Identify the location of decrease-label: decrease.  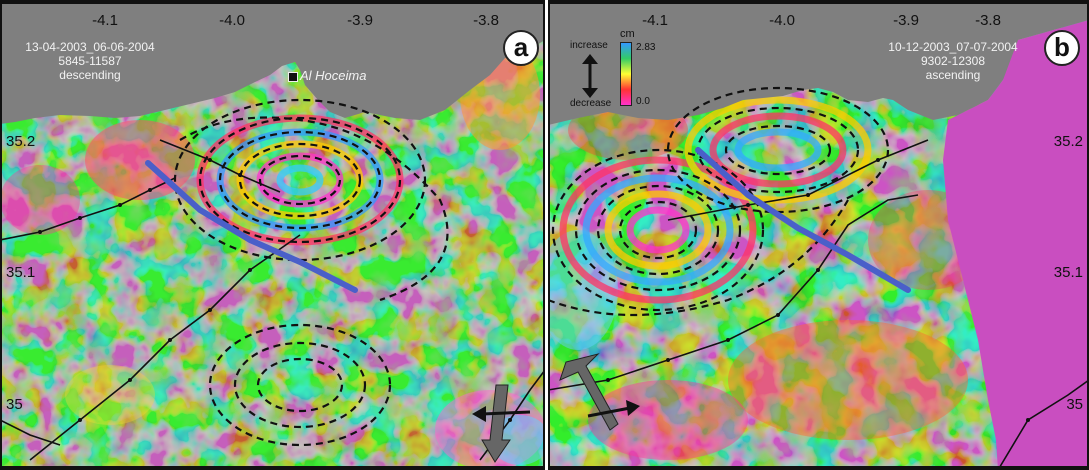
(591, 103).